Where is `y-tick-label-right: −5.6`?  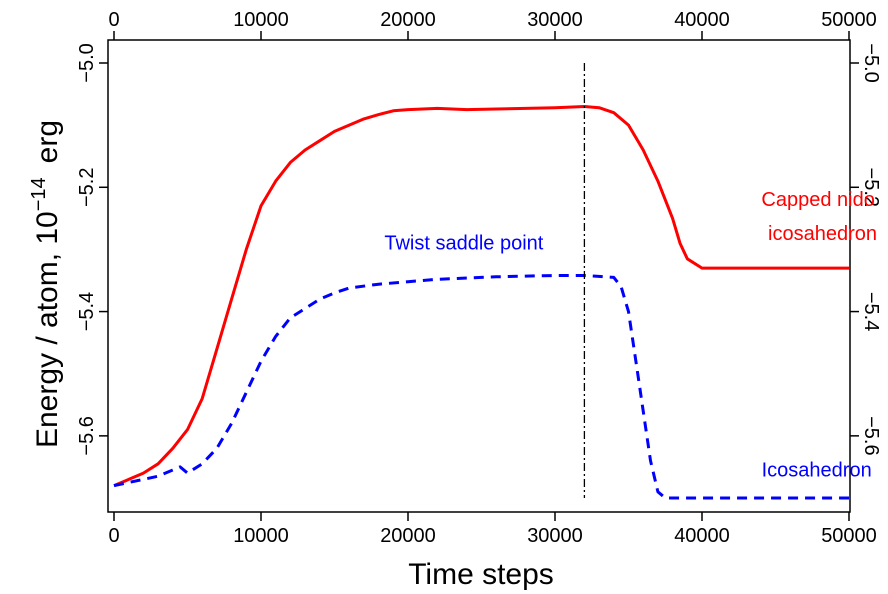 y-tick-label-right: −5.6 is located at coordinates (871, 435).